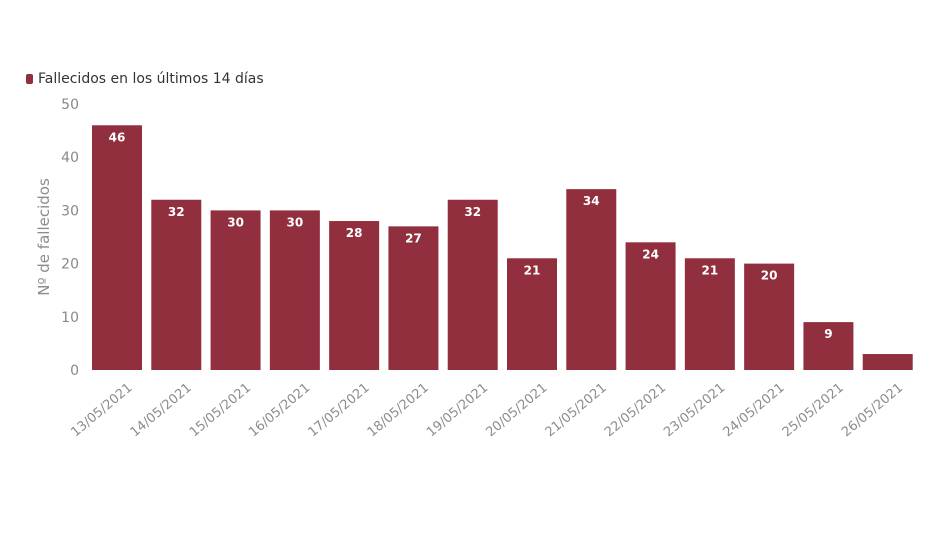 This screenshot has width=940, height=558. What do you see at coordinates (828, 334) in the screenshot?
I see `data-label: 9` at bounding box center [828, 334].